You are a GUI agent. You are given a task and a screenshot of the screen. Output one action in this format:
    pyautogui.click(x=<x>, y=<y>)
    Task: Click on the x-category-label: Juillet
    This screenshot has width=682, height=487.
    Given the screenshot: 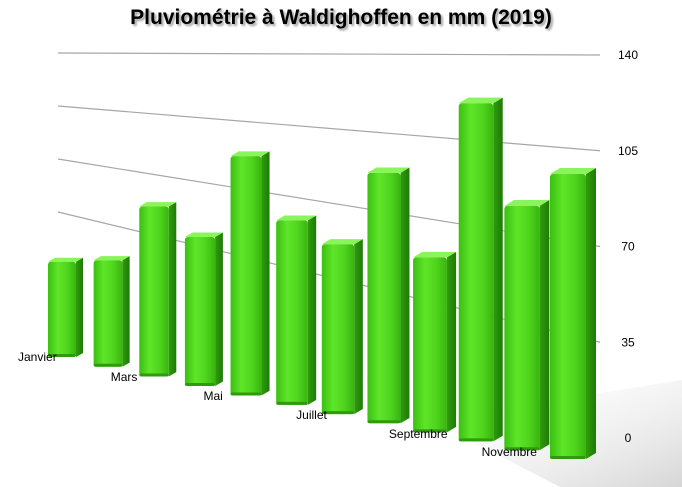 What is the action you would take?
    pyautogui.click(x=311, y=415)
    